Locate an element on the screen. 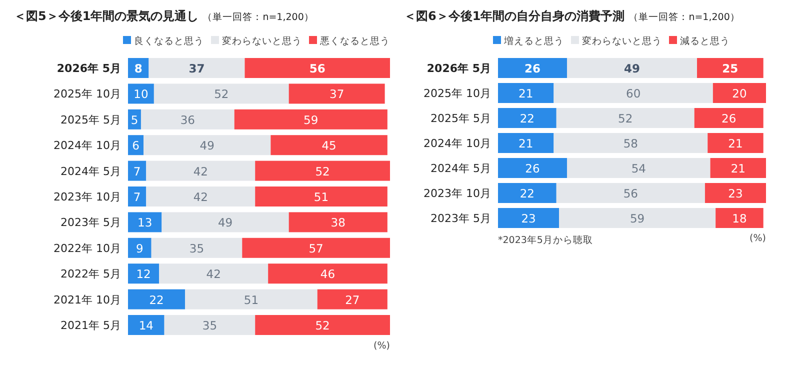 The image size is (800, 365). legend-label: 増えると思う is located at coordinates (533, 41).